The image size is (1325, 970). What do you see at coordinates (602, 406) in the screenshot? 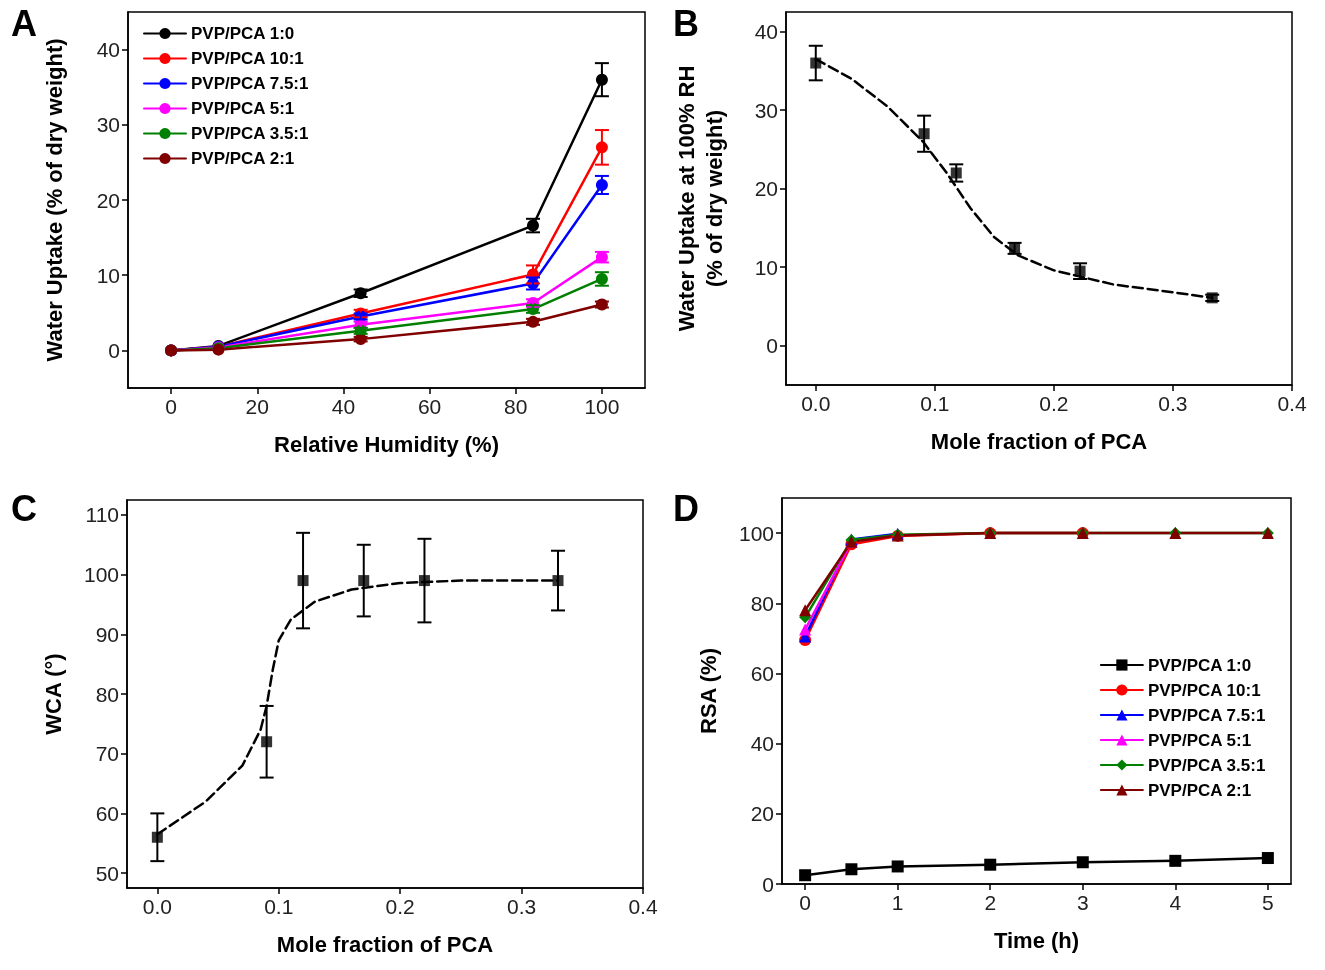
I see `x-tick-label: 100` at bounding box center [602, 406].